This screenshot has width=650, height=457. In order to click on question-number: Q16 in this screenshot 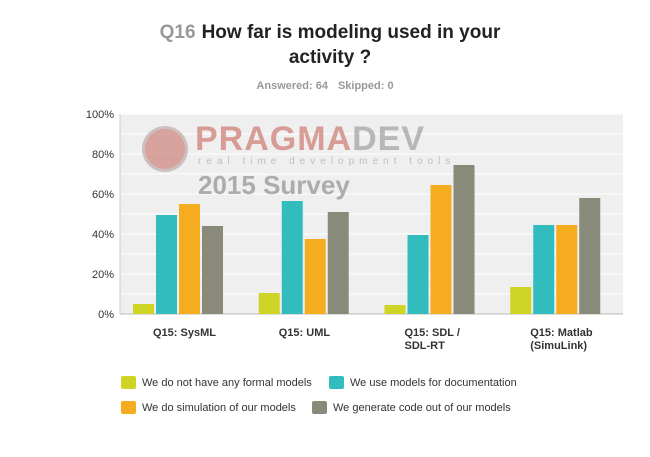, I will do `click(177, 32)`.